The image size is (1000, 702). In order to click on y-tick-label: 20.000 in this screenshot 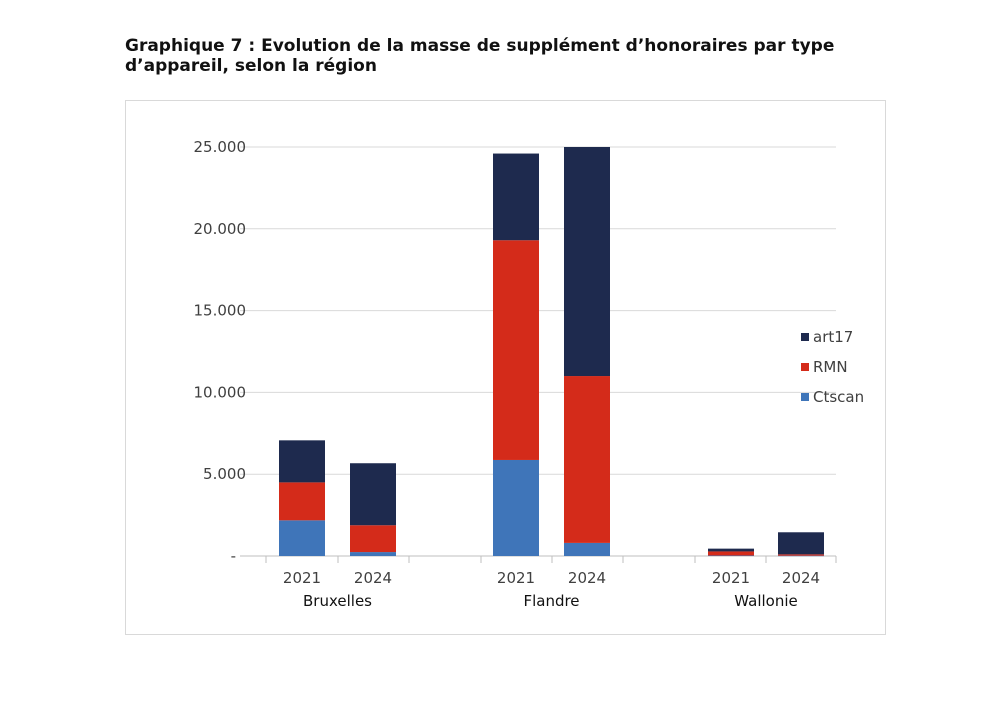, I will do `click(220, 229)`.